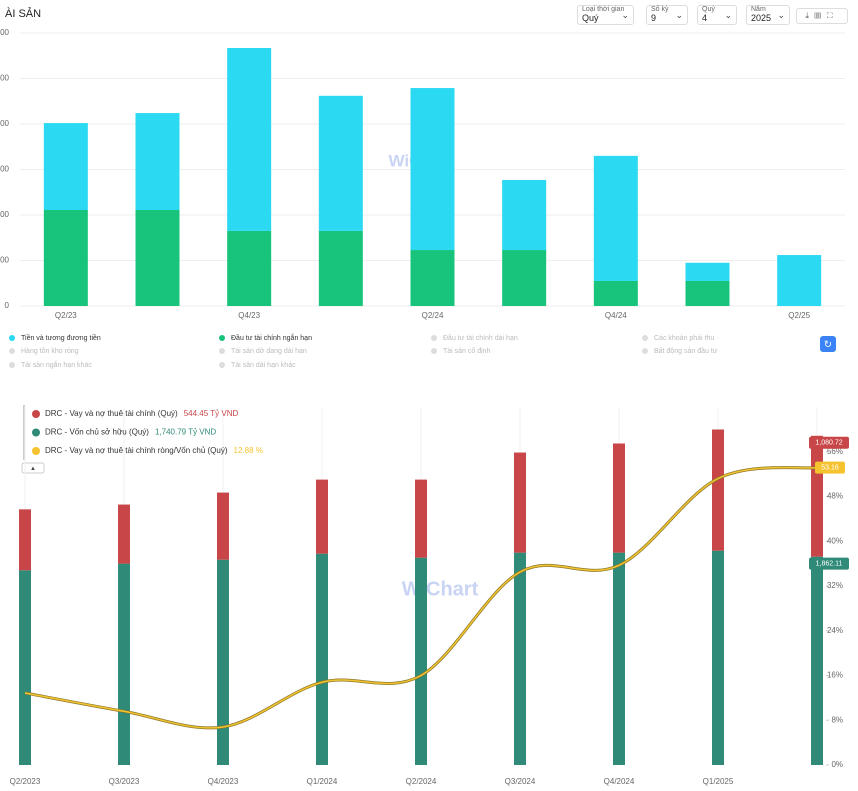 Image resolution: width=858 pixels, height=791 pixels. I want to click on legend-label: Đầu tư tài chính ngắn hạn, so click(271, 337).